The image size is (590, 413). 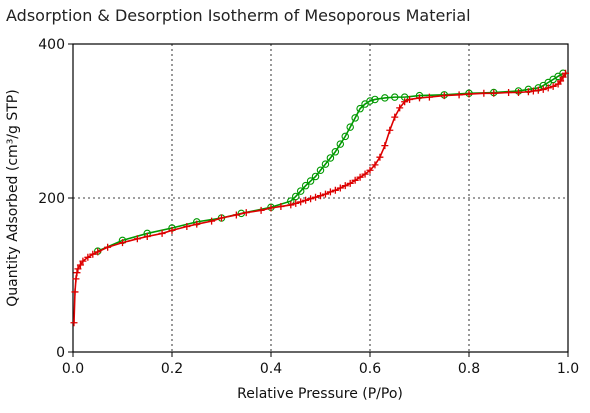 I want to click on x-tick-label: 0.8, so click(x=469, y=369).